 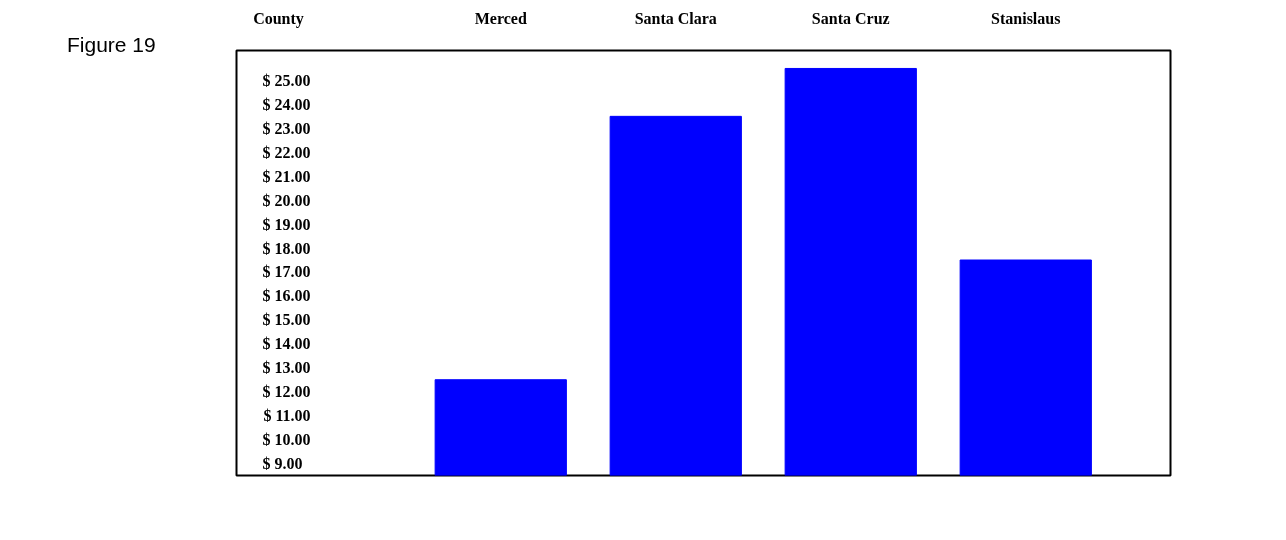 I want to click on y-tick-label: $ 23.00, so click(x=286, y=128).